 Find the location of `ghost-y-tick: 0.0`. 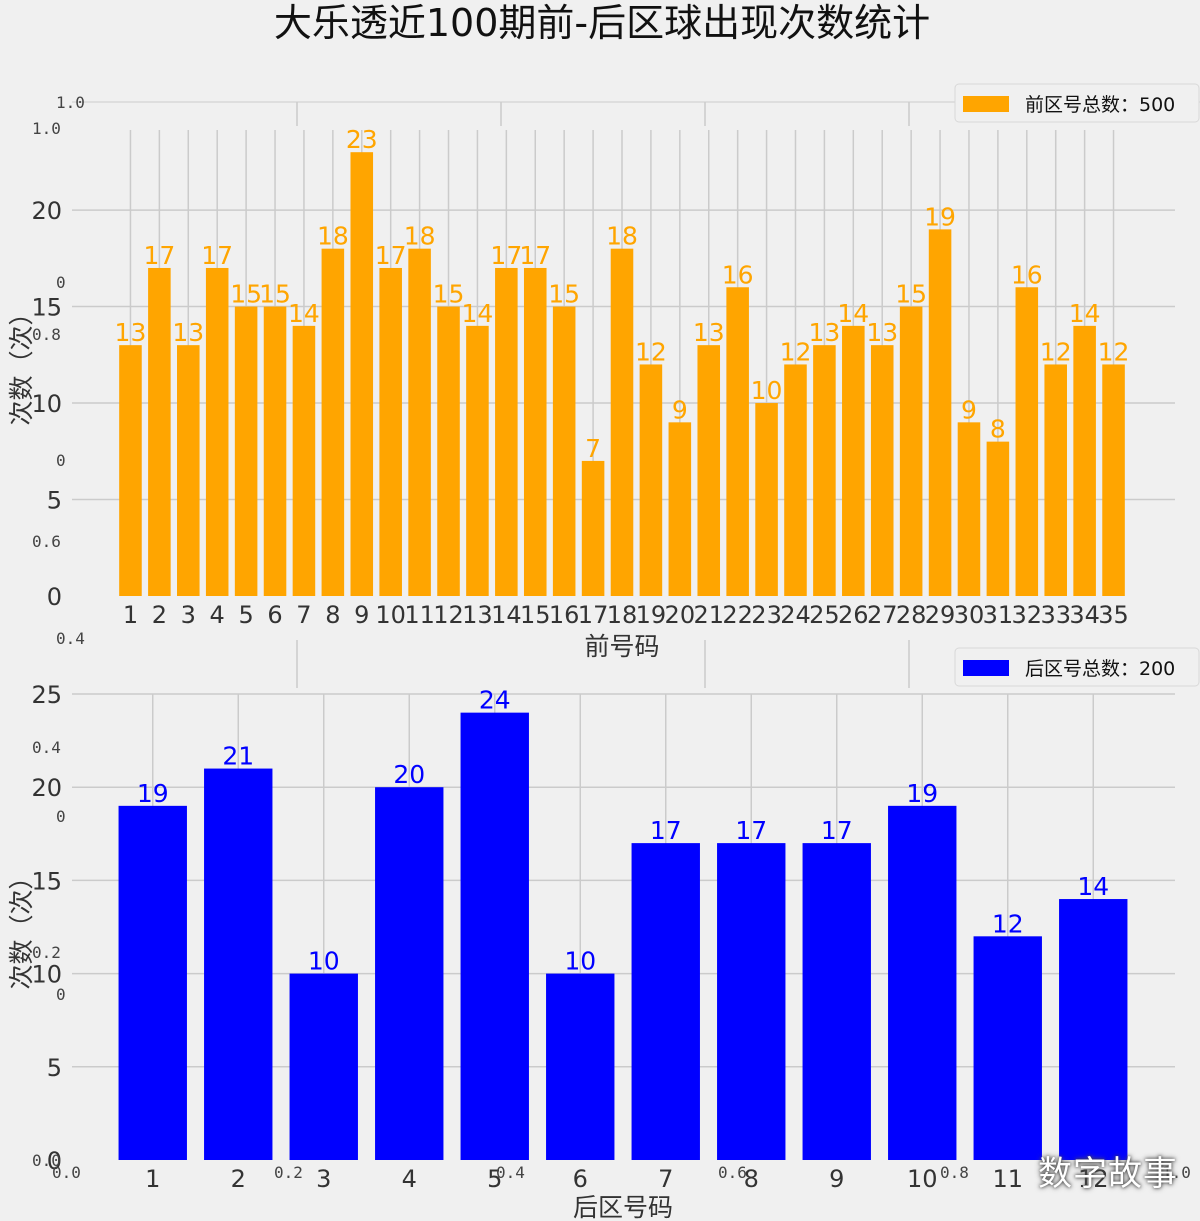

ghost-y-tick: 0.0 is located at coordinates (46, 1160).